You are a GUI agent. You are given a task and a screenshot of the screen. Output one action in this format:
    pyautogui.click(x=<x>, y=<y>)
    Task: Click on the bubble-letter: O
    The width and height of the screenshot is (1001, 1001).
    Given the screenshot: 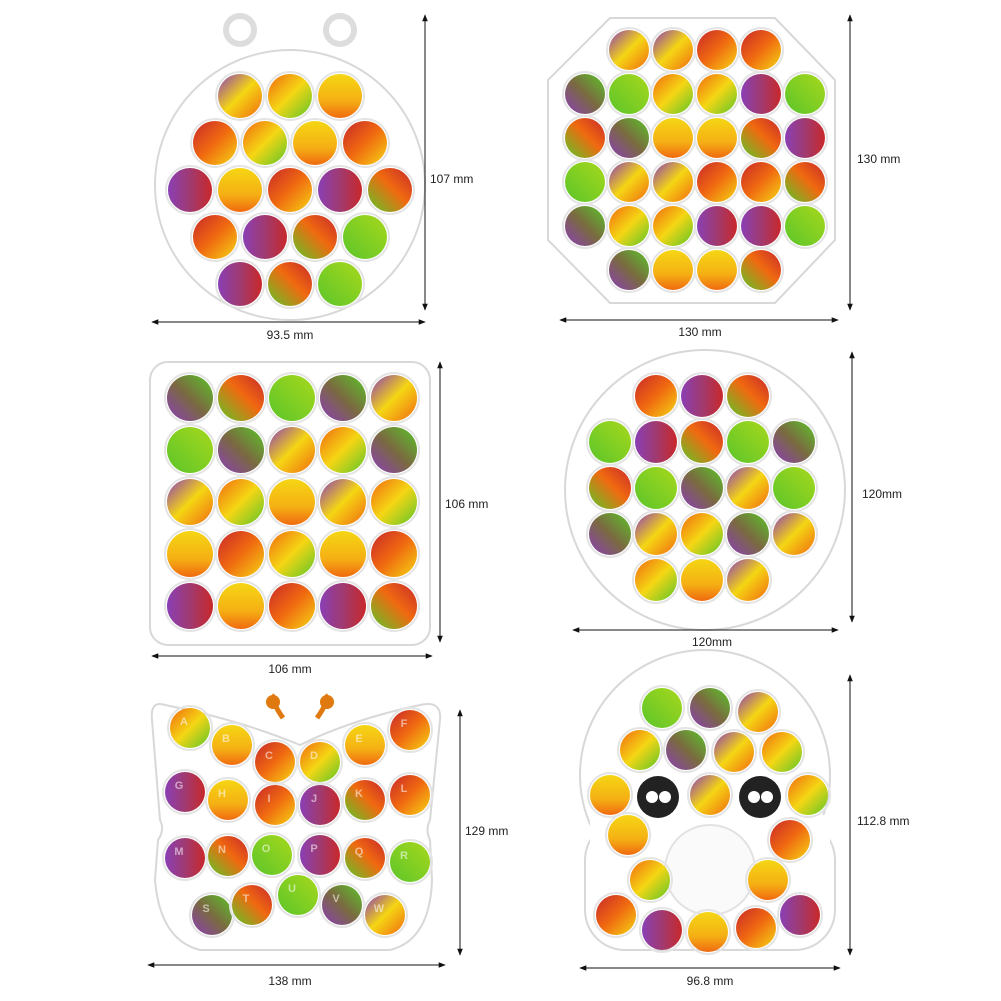 What is the action you would take?
    pyautogui.click(x=266, y=849)
    